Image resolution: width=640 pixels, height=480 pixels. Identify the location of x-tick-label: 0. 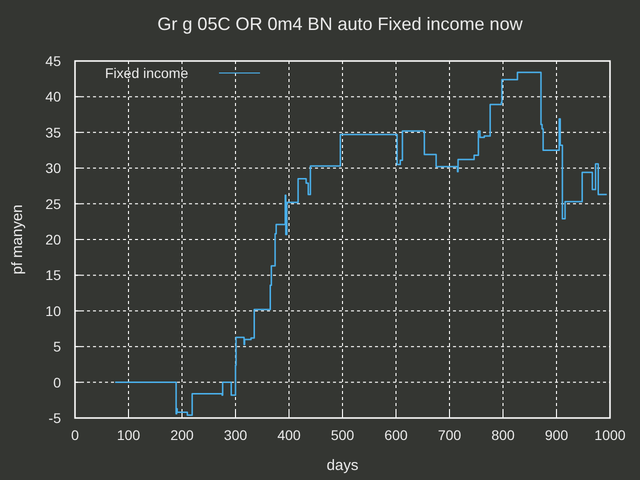
(75, 435).